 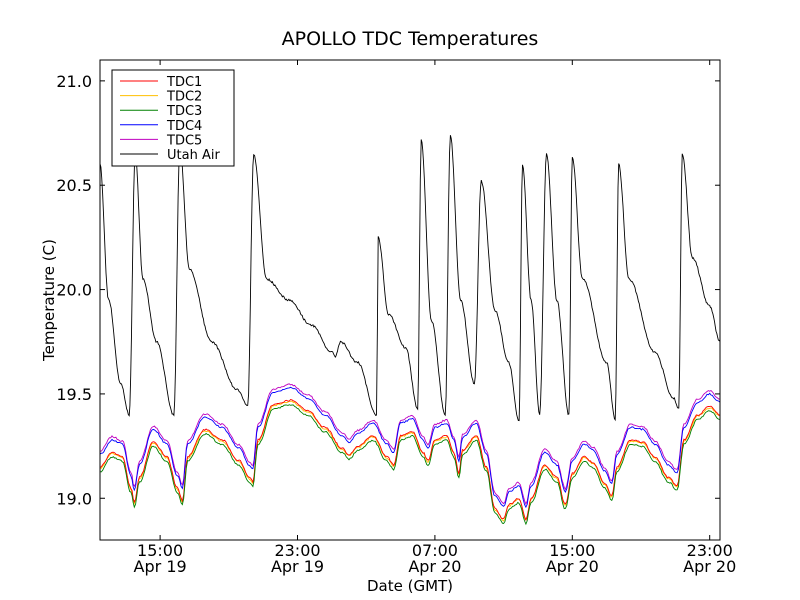 I want to click on y-tick-label: 20.5, so click(x=74, y=185).